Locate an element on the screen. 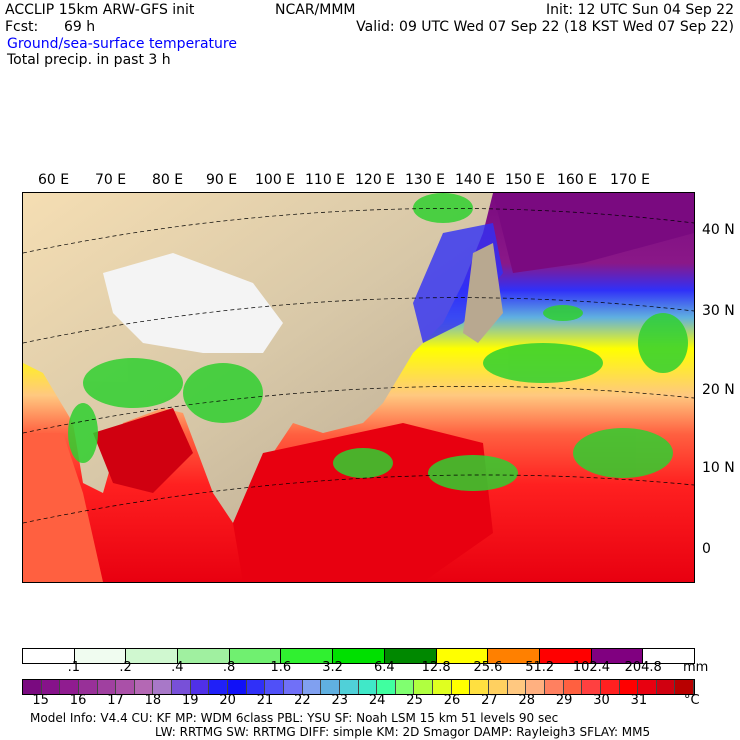  precip-colorbar is located at coordinates (358, 656).